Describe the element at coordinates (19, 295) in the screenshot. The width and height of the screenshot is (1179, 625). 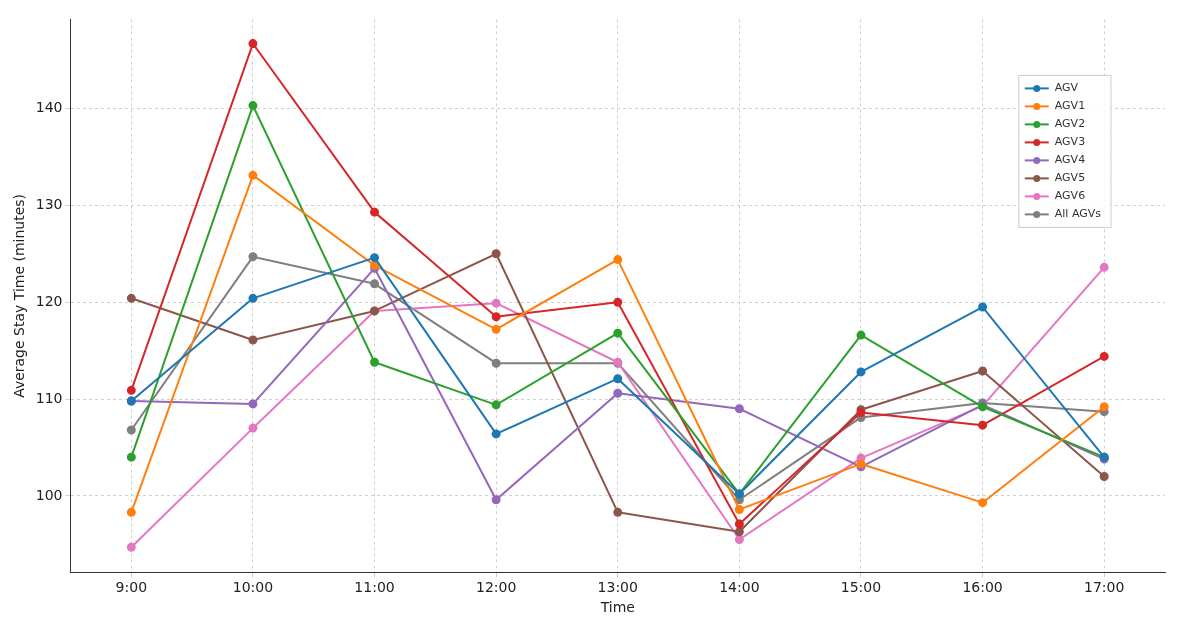
I see `y-axis-title: Average Stay Time (minutes)` at that location.